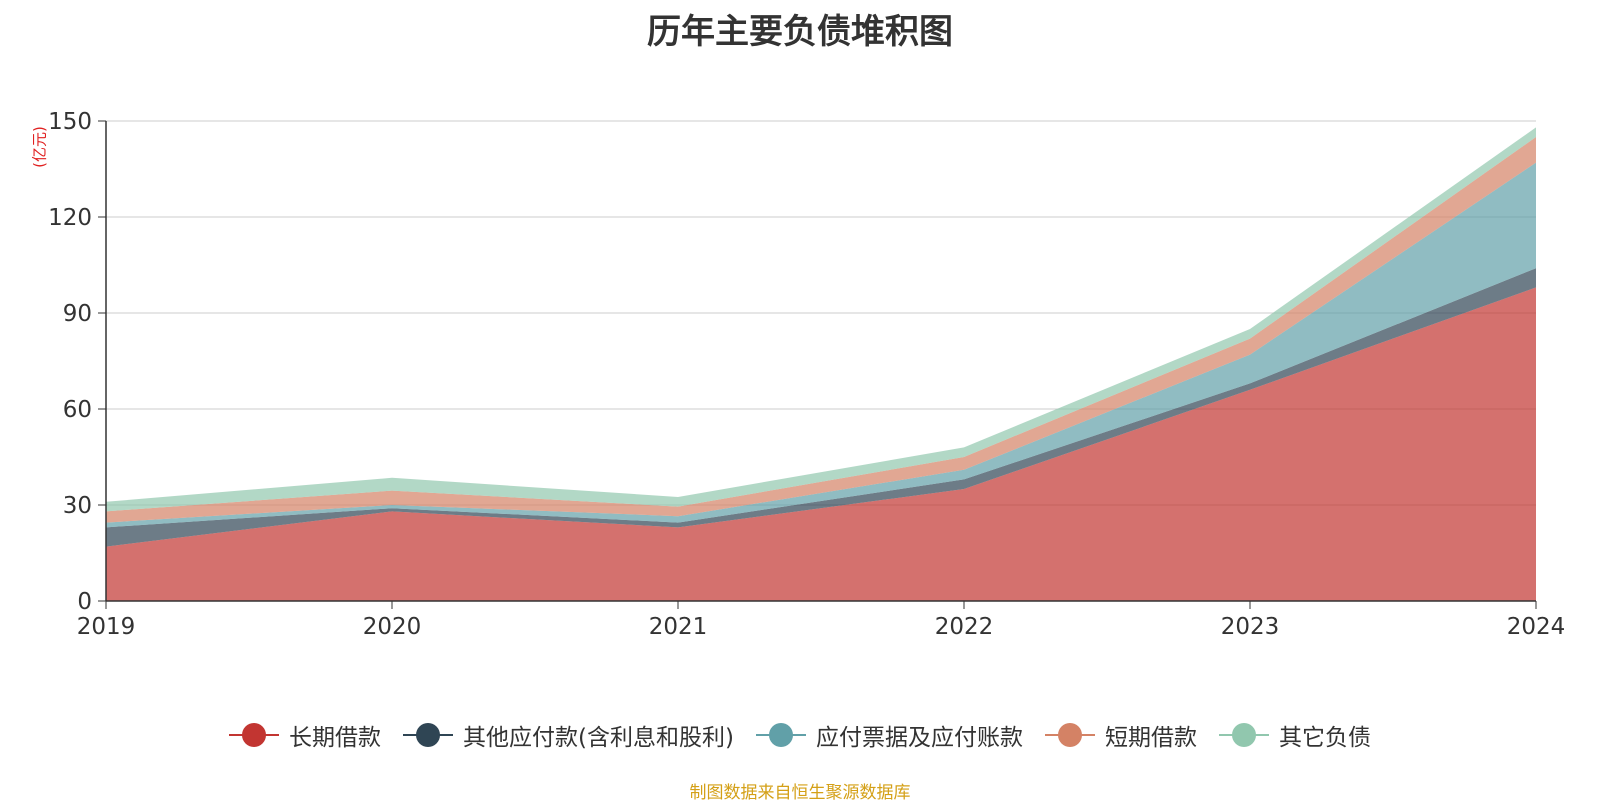 Image resolution: width=1600 pixels, height=803 pixels. Describe the element at coordinates (77, 506) in the screenshot. I see `y-tick-label: 30` at that location.